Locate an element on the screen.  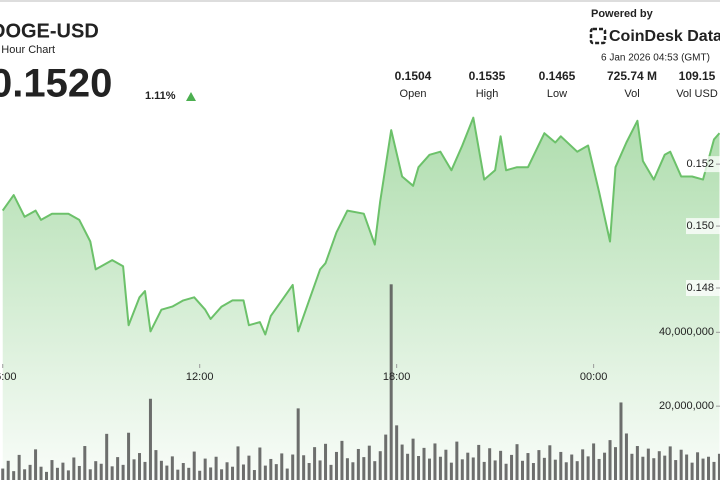
price: 0.1520 is located at coordinates (56, 84).